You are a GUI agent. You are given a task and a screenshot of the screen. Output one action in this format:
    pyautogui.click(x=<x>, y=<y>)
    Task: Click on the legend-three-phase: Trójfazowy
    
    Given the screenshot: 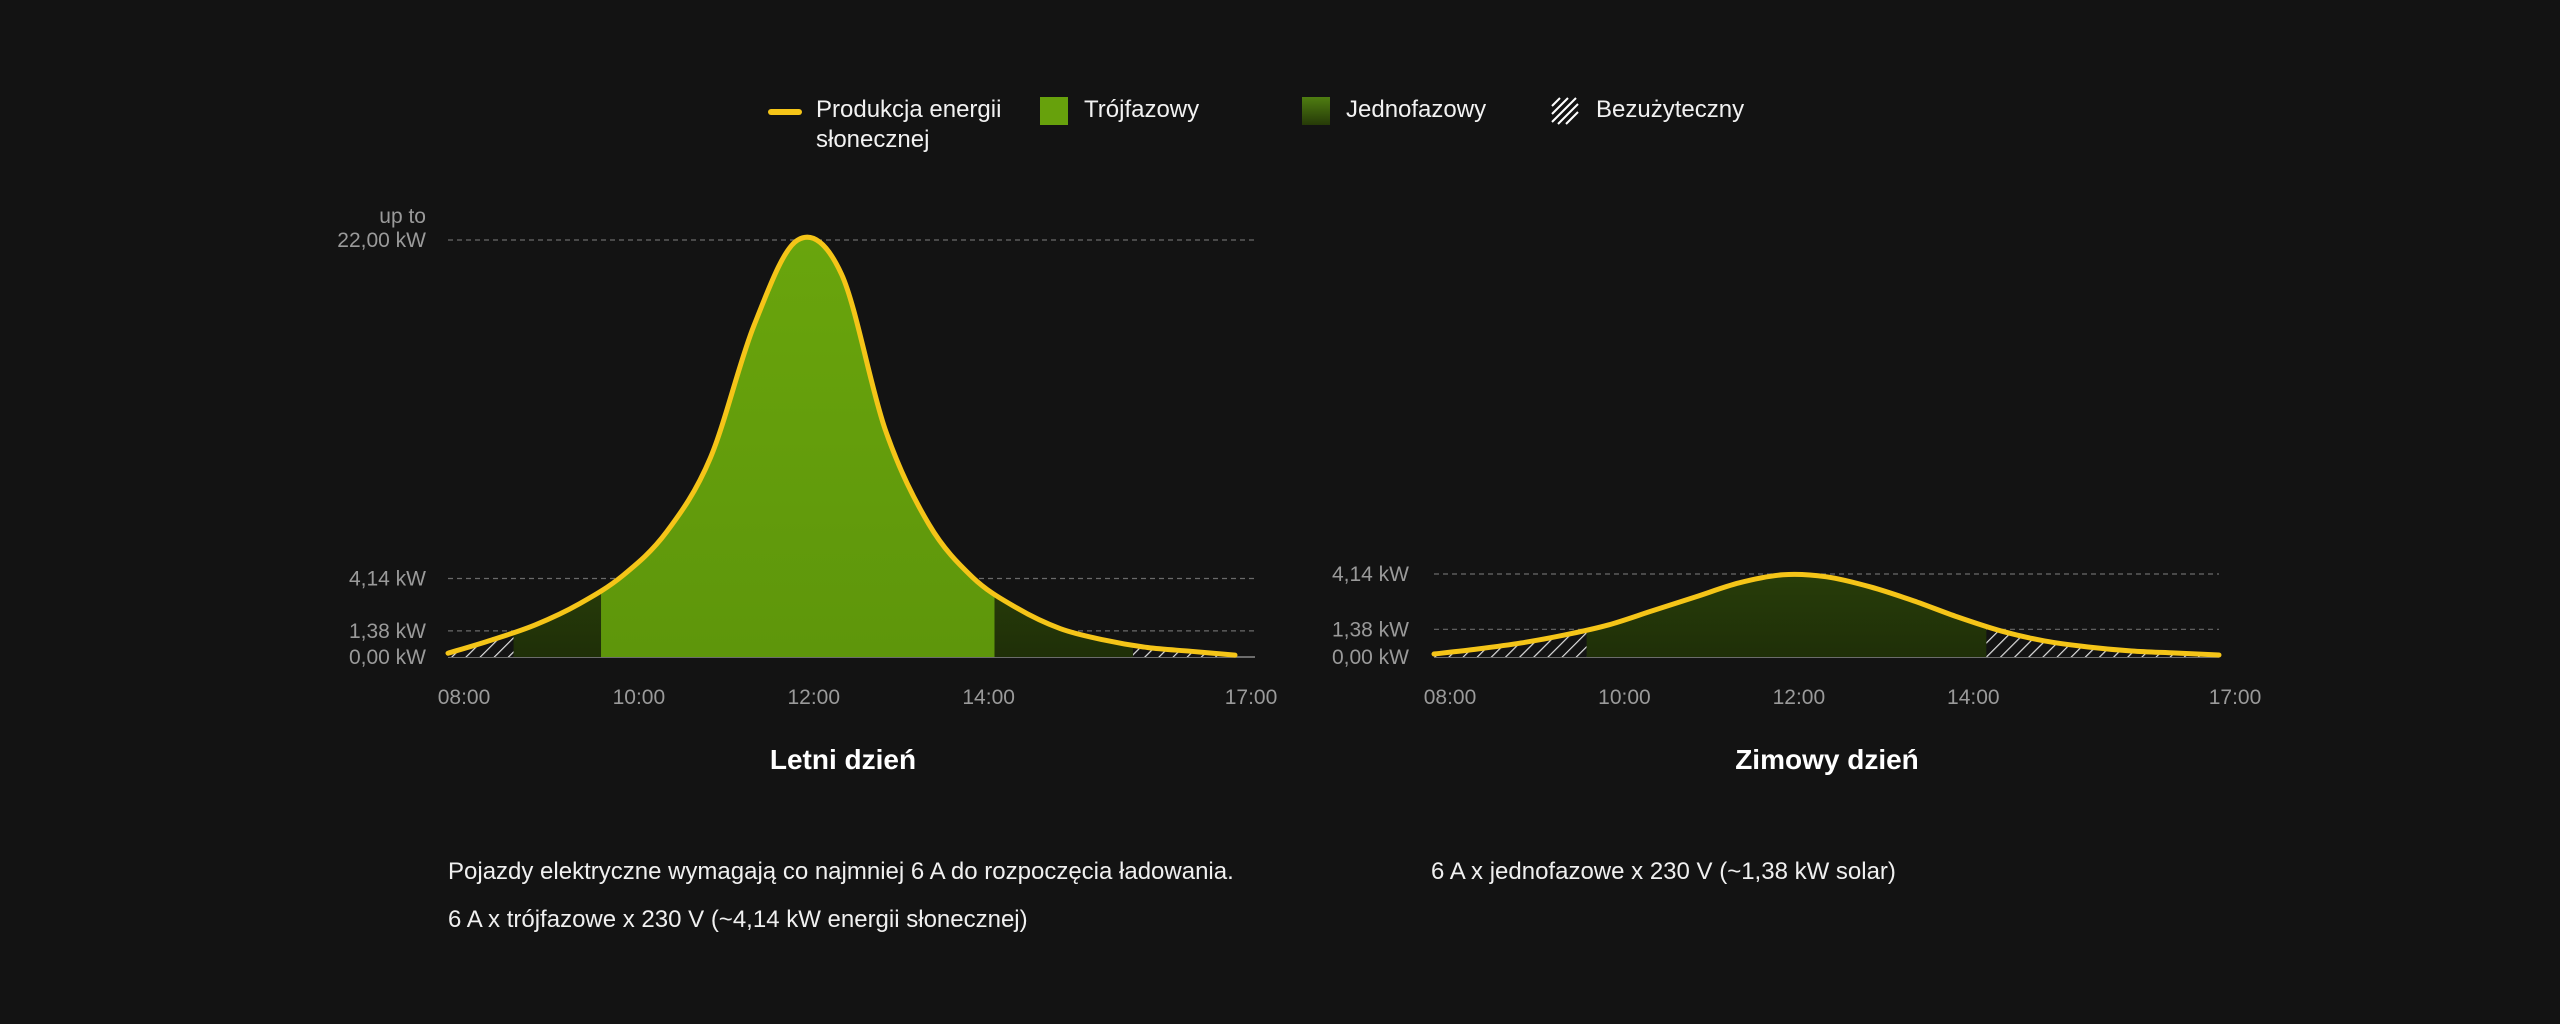 What is the action you would take?
    pyautogui.click(x=1171, y=110)
    